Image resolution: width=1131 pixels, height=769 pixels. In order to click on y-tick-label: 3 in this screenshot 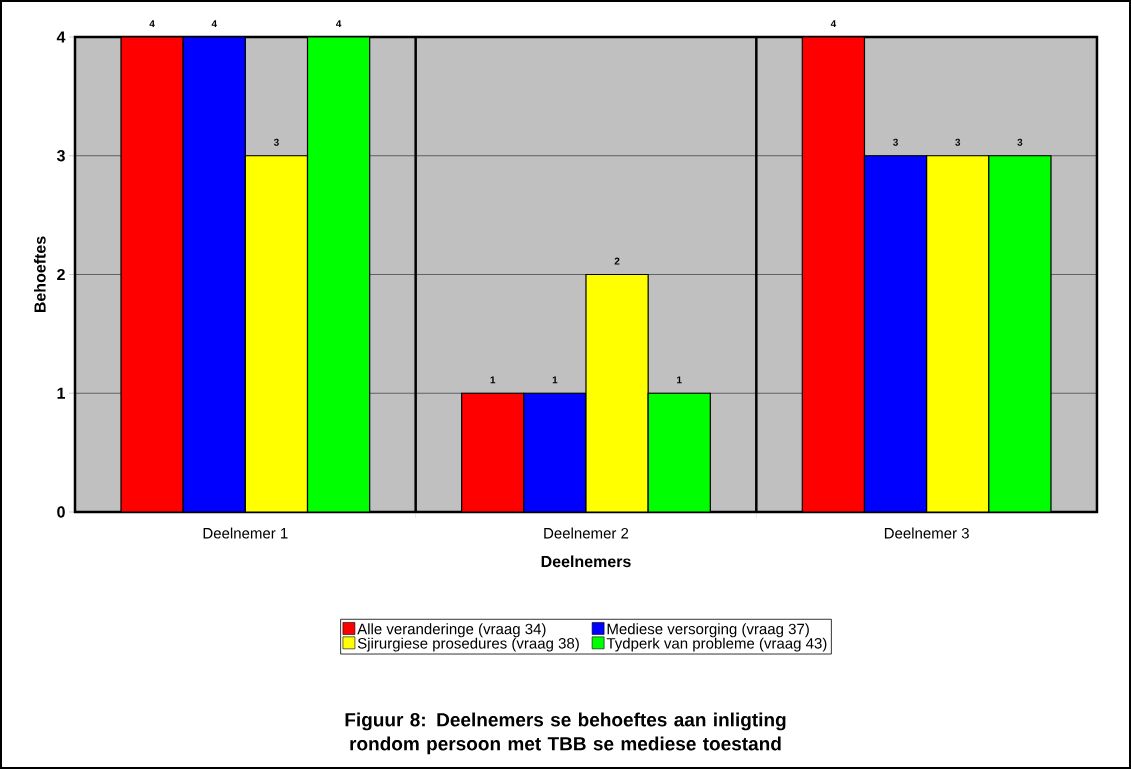, I will do `click(60, 156)`.